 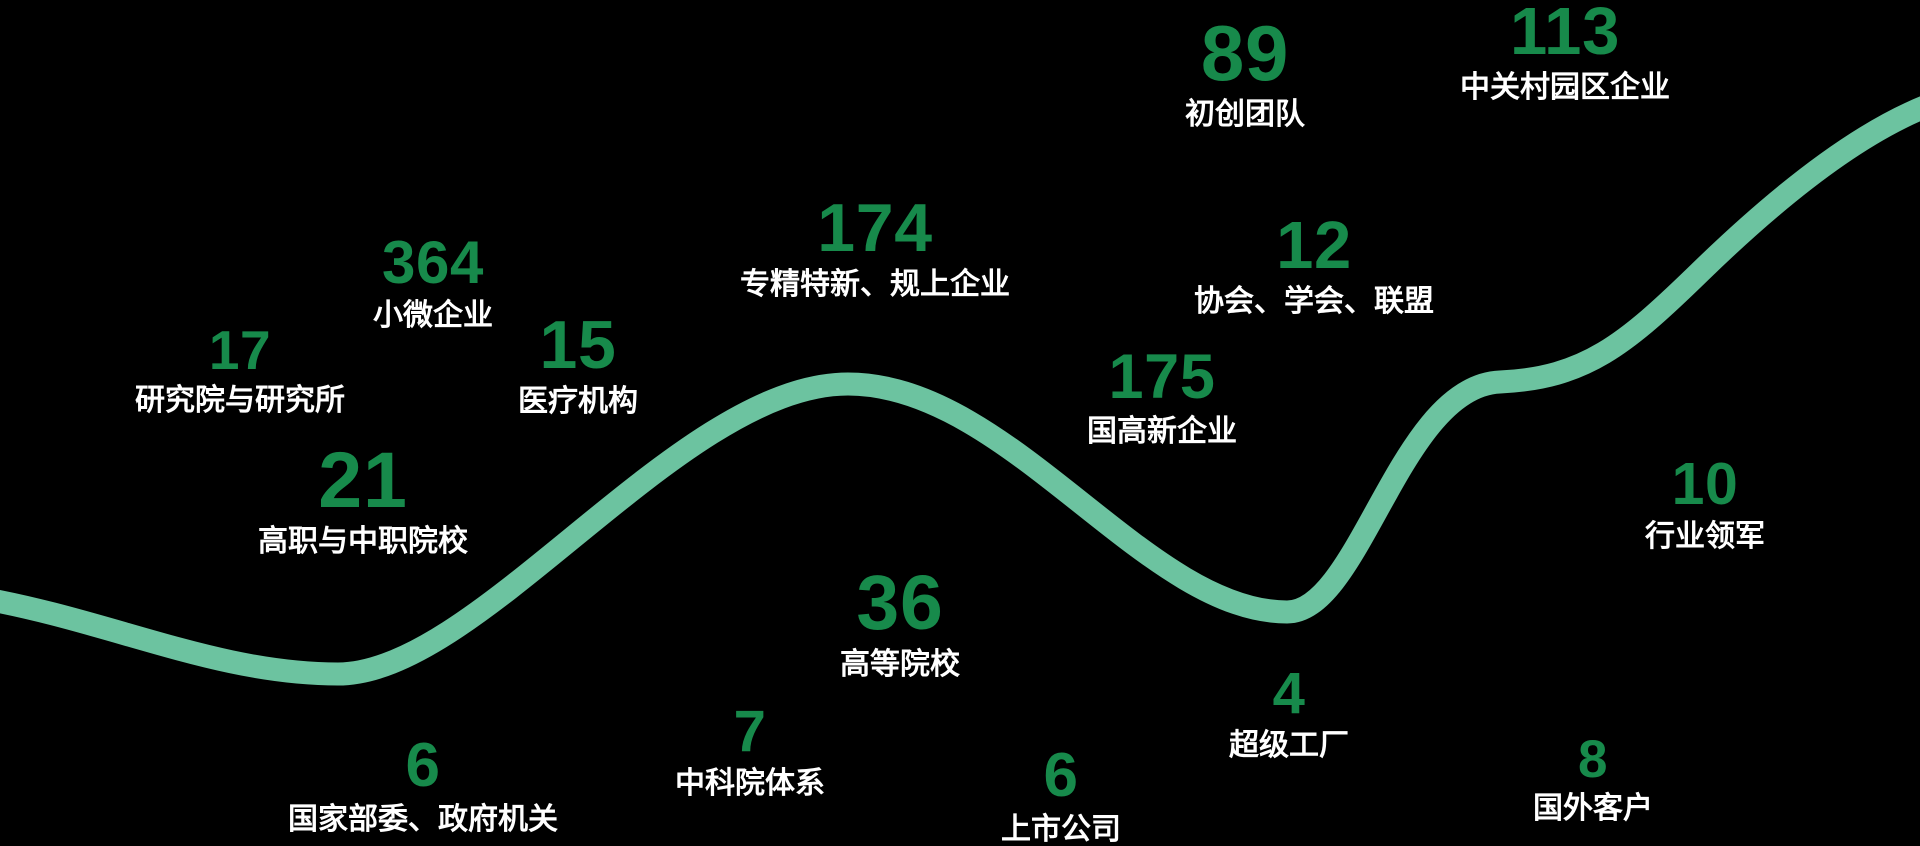 What do you see at coordinates (1565, 87) in the screenshot?
I see `stat-label: 中关村园区企业` at bounding box center [1565, 87].